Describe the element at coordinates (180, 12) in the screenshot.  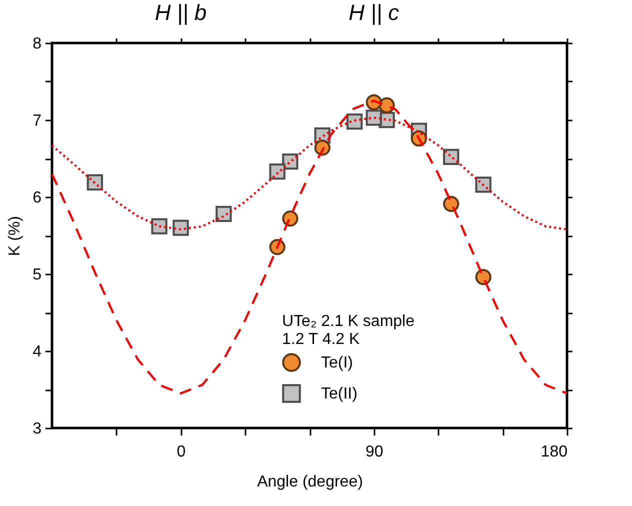
I see `annotation: H || b` at that location.